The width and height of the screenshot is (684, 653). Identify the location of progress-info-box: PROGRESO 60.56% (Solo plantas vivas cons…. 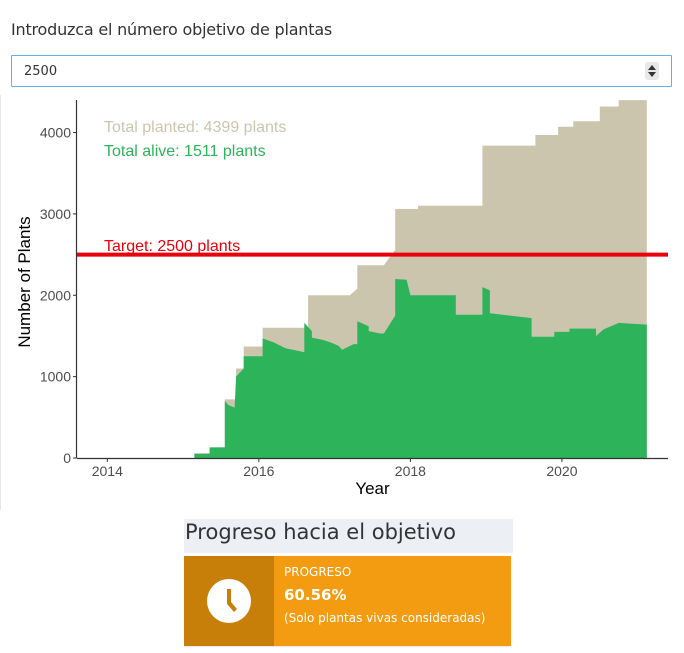
(347, 601).